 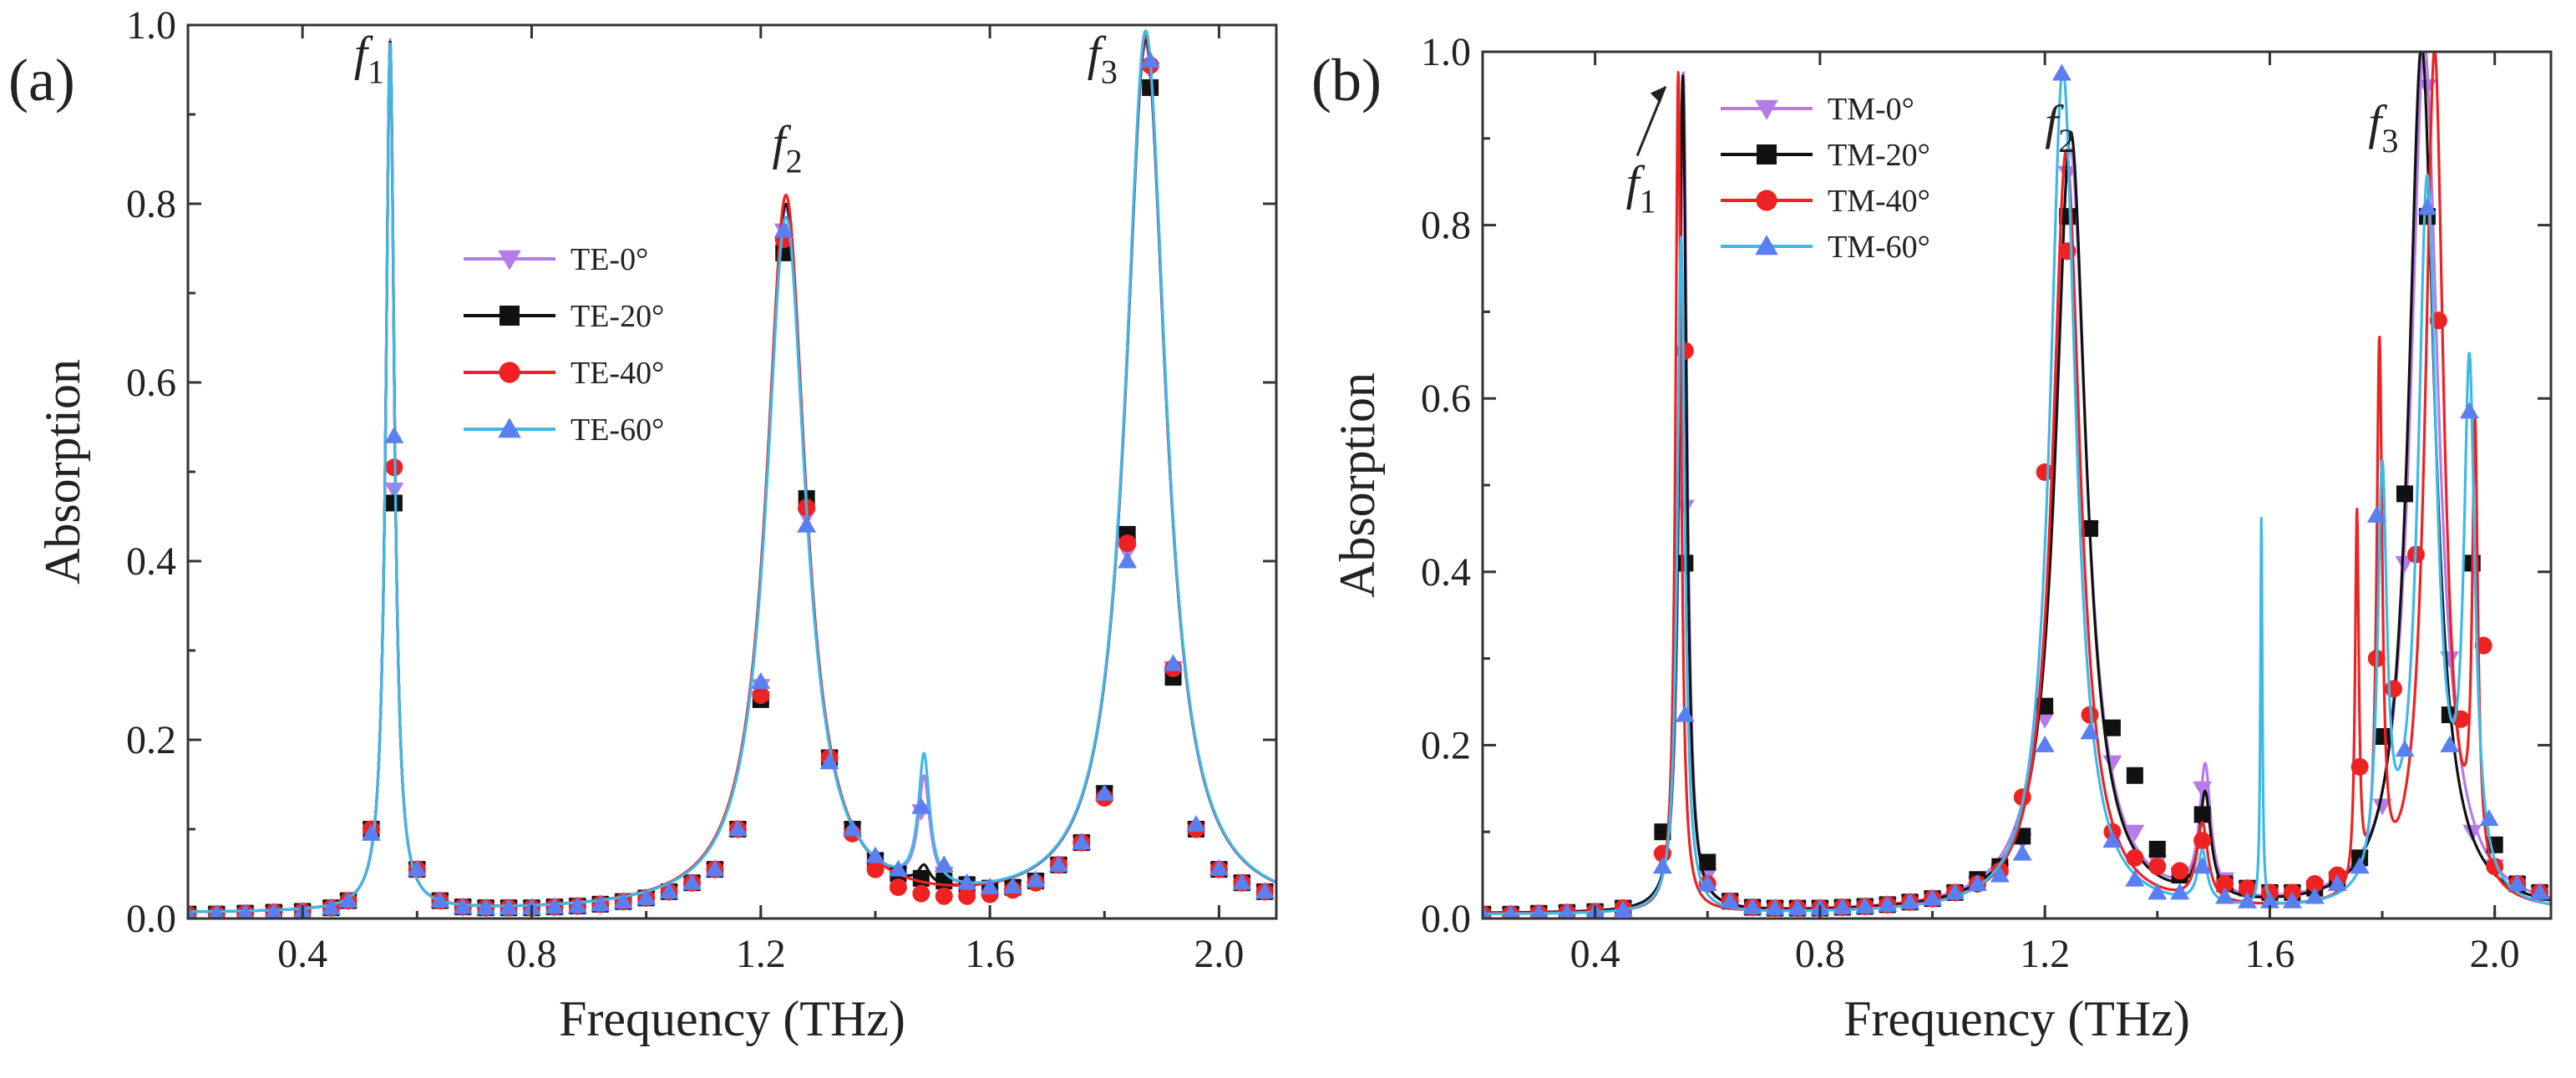 I want to click on legend-label: TM-20°, so click(x=1879, y=155).